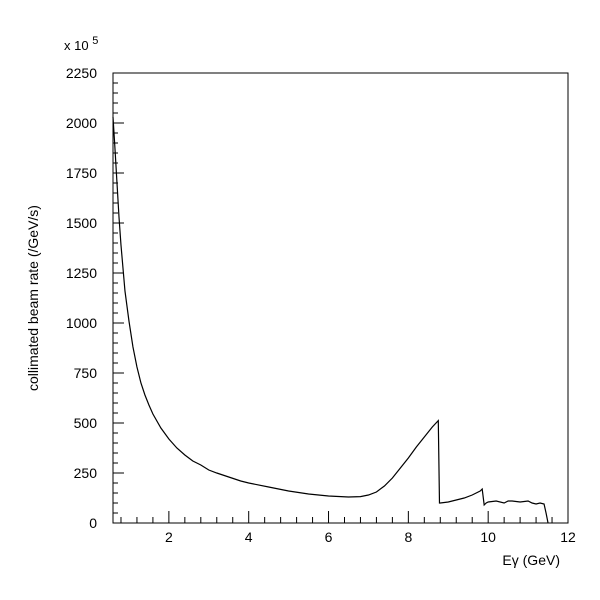 The image size is (600, 600). Describe the element at coordinates (488, 537) in the screenshot. I see `x-tick-label: 10` at that location.